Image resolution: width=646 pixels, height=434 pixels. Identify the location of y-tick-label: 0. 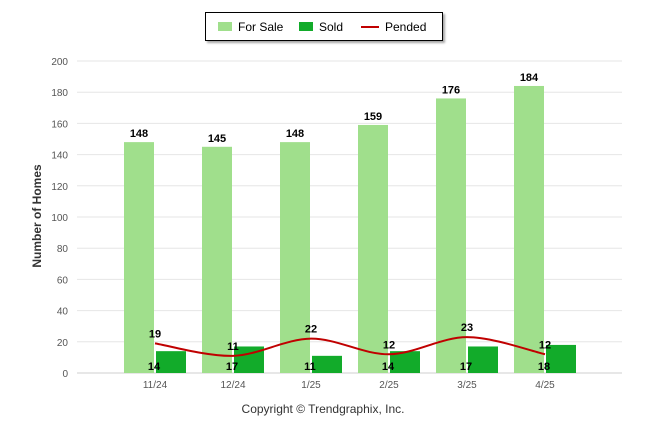
(65, 374).